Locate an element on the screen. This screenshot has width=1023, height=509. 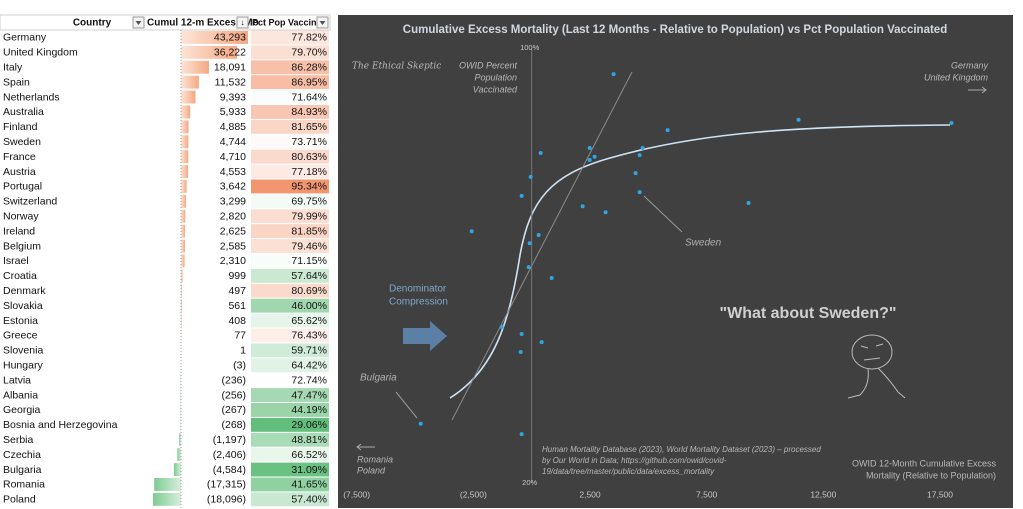
pct-cell-label: 47.47% is located at coordinates (309, 395).